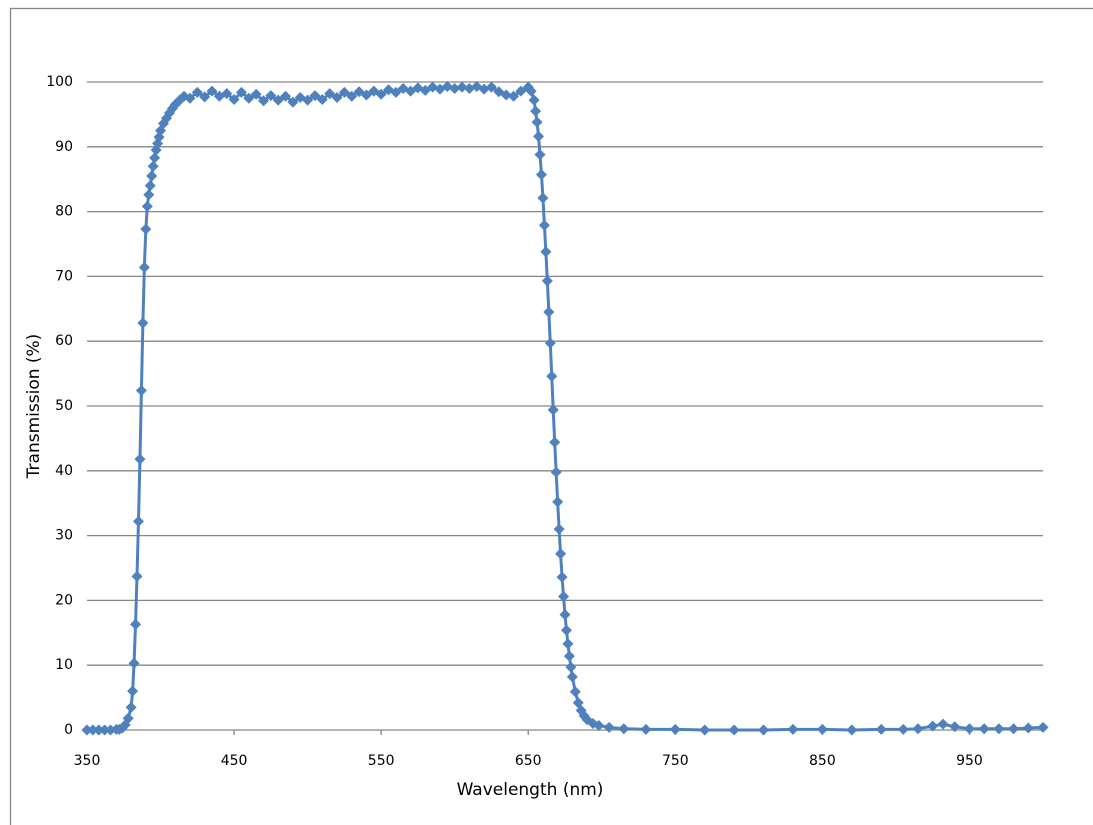 This screenshot has height=825, width=1093. Describe the element at coordinates (34, 407) in the screenshot. I see `y-axis-title: Transmission (%)` at that location.